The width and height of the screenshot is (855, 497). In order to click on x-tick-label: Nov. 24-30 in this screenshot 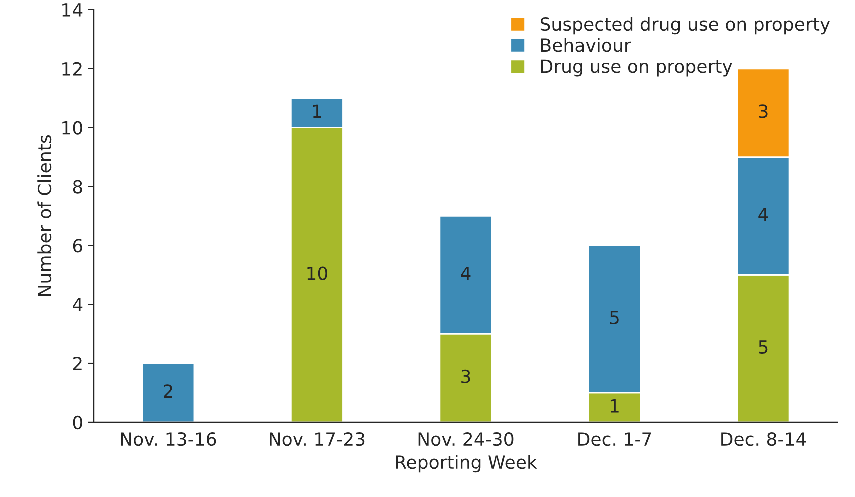, I will do `click(466, 439)`.